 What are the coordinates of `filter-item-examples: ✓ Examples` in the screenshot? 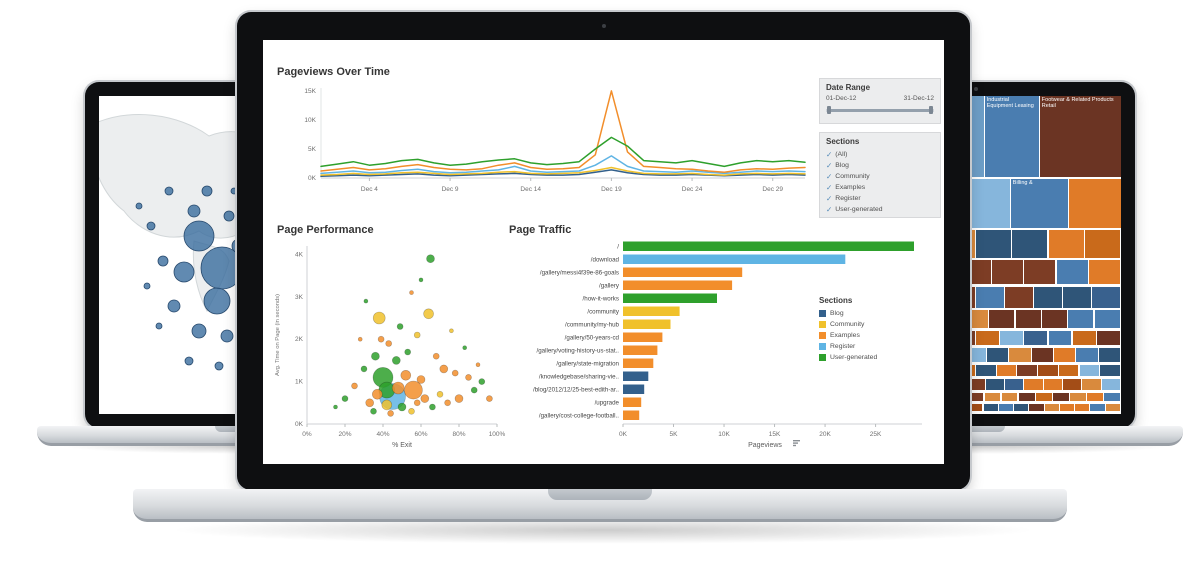 It's located at (880, 187).